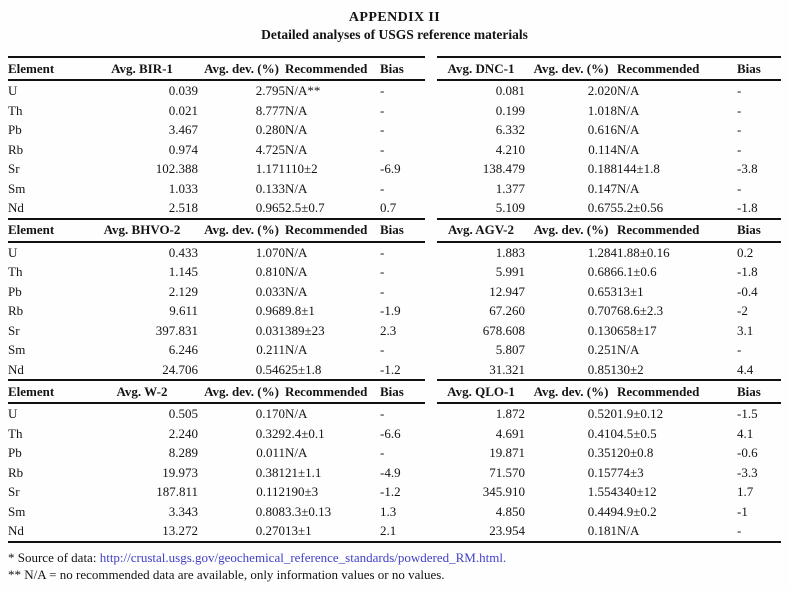 The image size is (789, 591). What do you see at coordinates (510, 129) in the screenshot?
I see `table-cell: 6.332` at bounding box center [510, 129].